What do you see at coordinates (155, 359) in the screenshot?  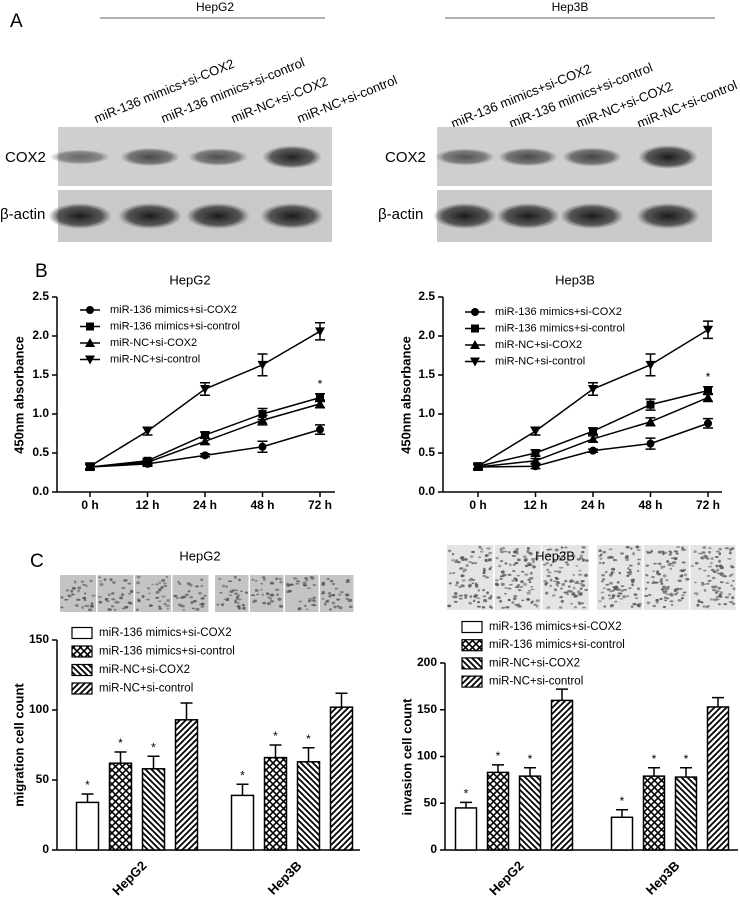 I see `legend-label: miR-NC+si-control` at bounding box center [155, 359].